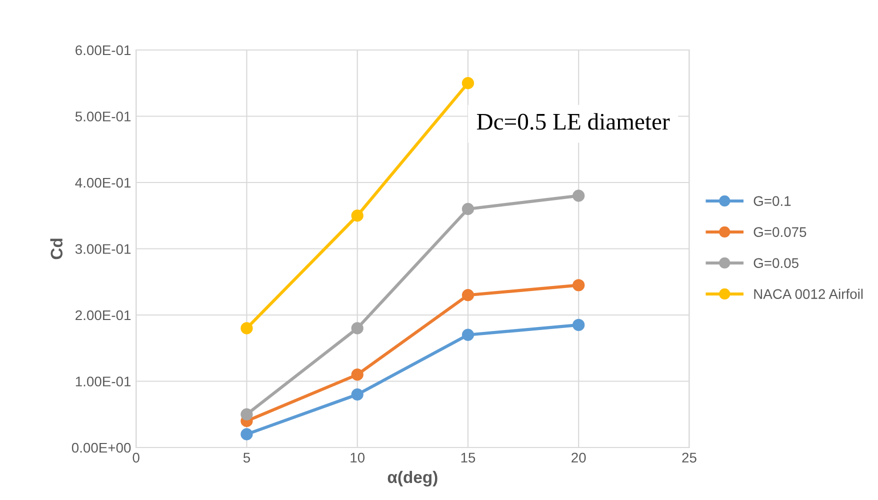 This screenshot has height=500, width=878. What do you see at coordinates (689, 457) in the screenshot?
I see `x-tick-label: 25` at bounding box center [689, 457].